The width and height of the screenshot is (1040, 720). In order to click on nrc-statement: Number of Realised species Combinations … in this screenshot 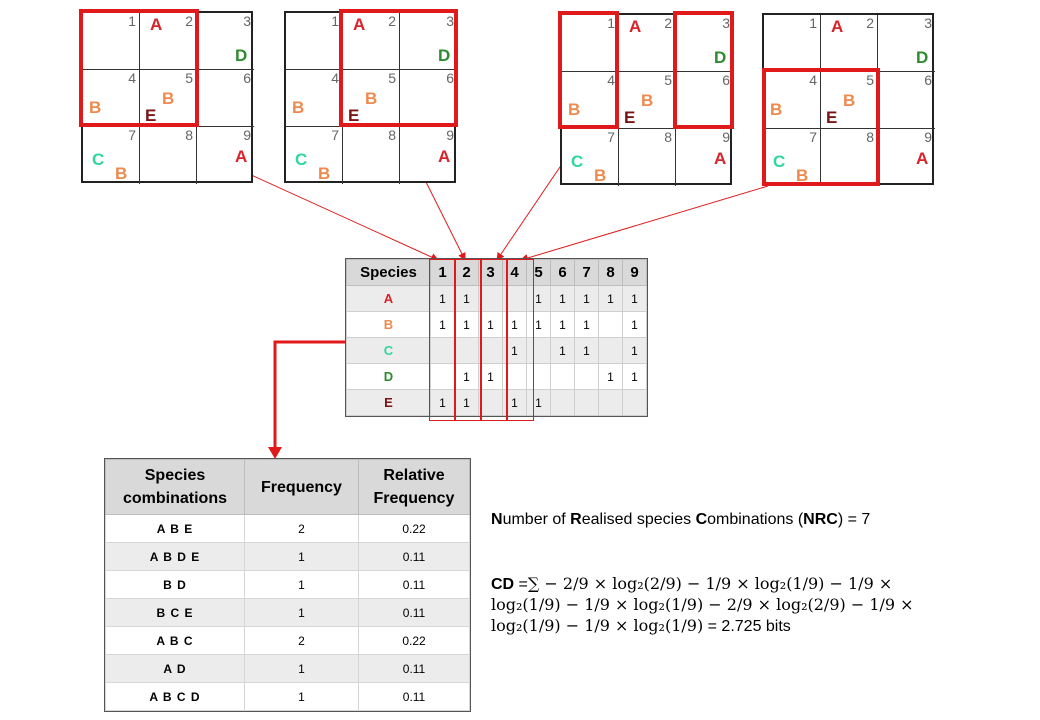, I will do `click(681, 519)`.